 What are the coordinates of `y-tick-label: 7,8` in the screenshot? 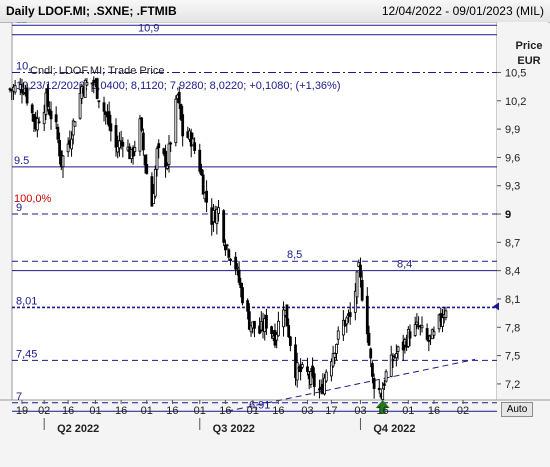 It's located at (512, 328).